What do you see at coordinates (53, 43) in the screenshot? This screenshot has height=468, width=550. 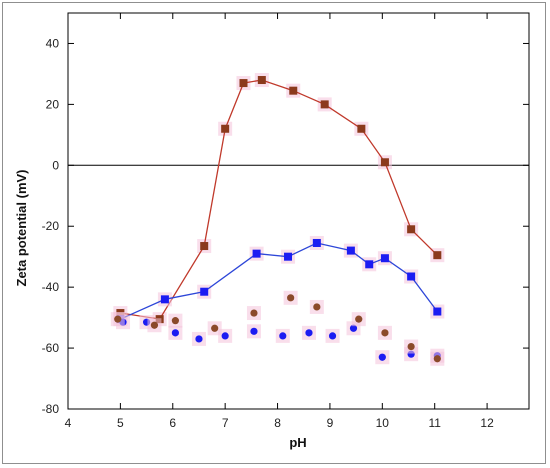 I see `y-tick-label: 40` at bounding box center [53, 43].